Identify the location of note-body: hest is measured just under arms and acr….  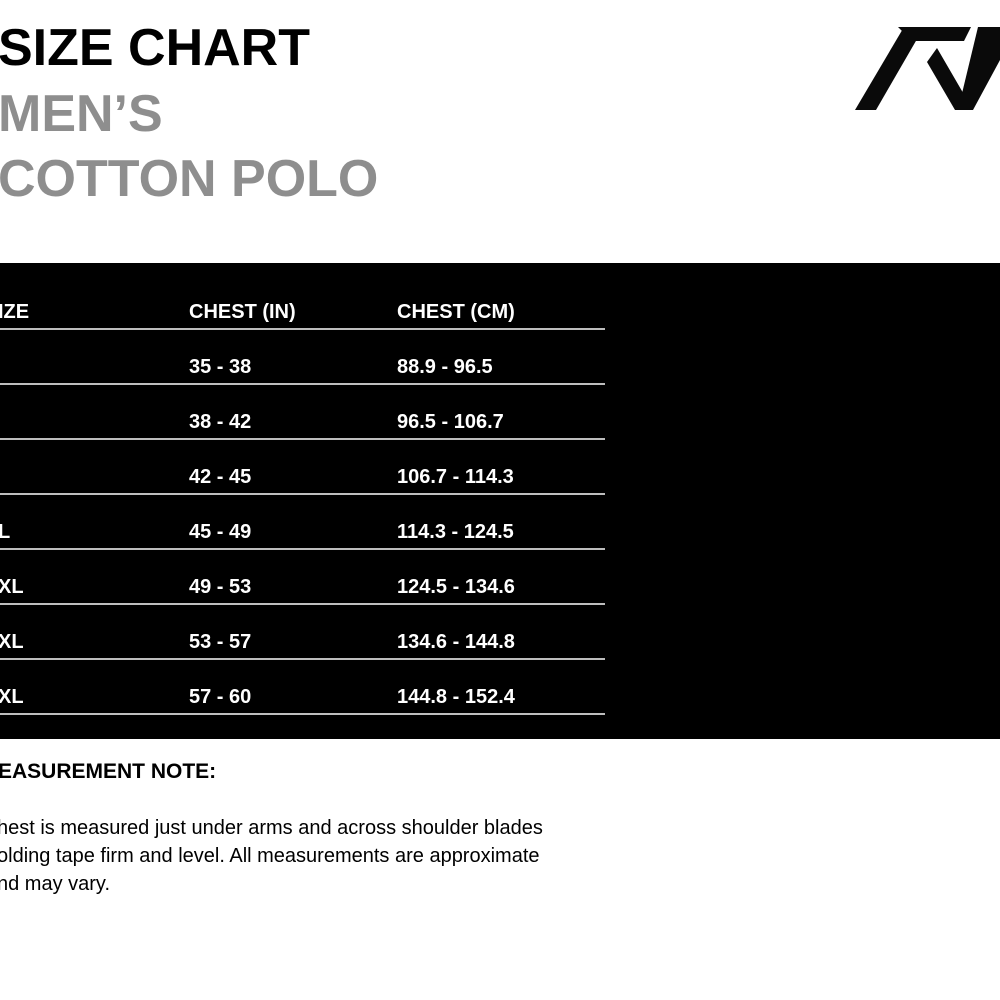
(271, 856).